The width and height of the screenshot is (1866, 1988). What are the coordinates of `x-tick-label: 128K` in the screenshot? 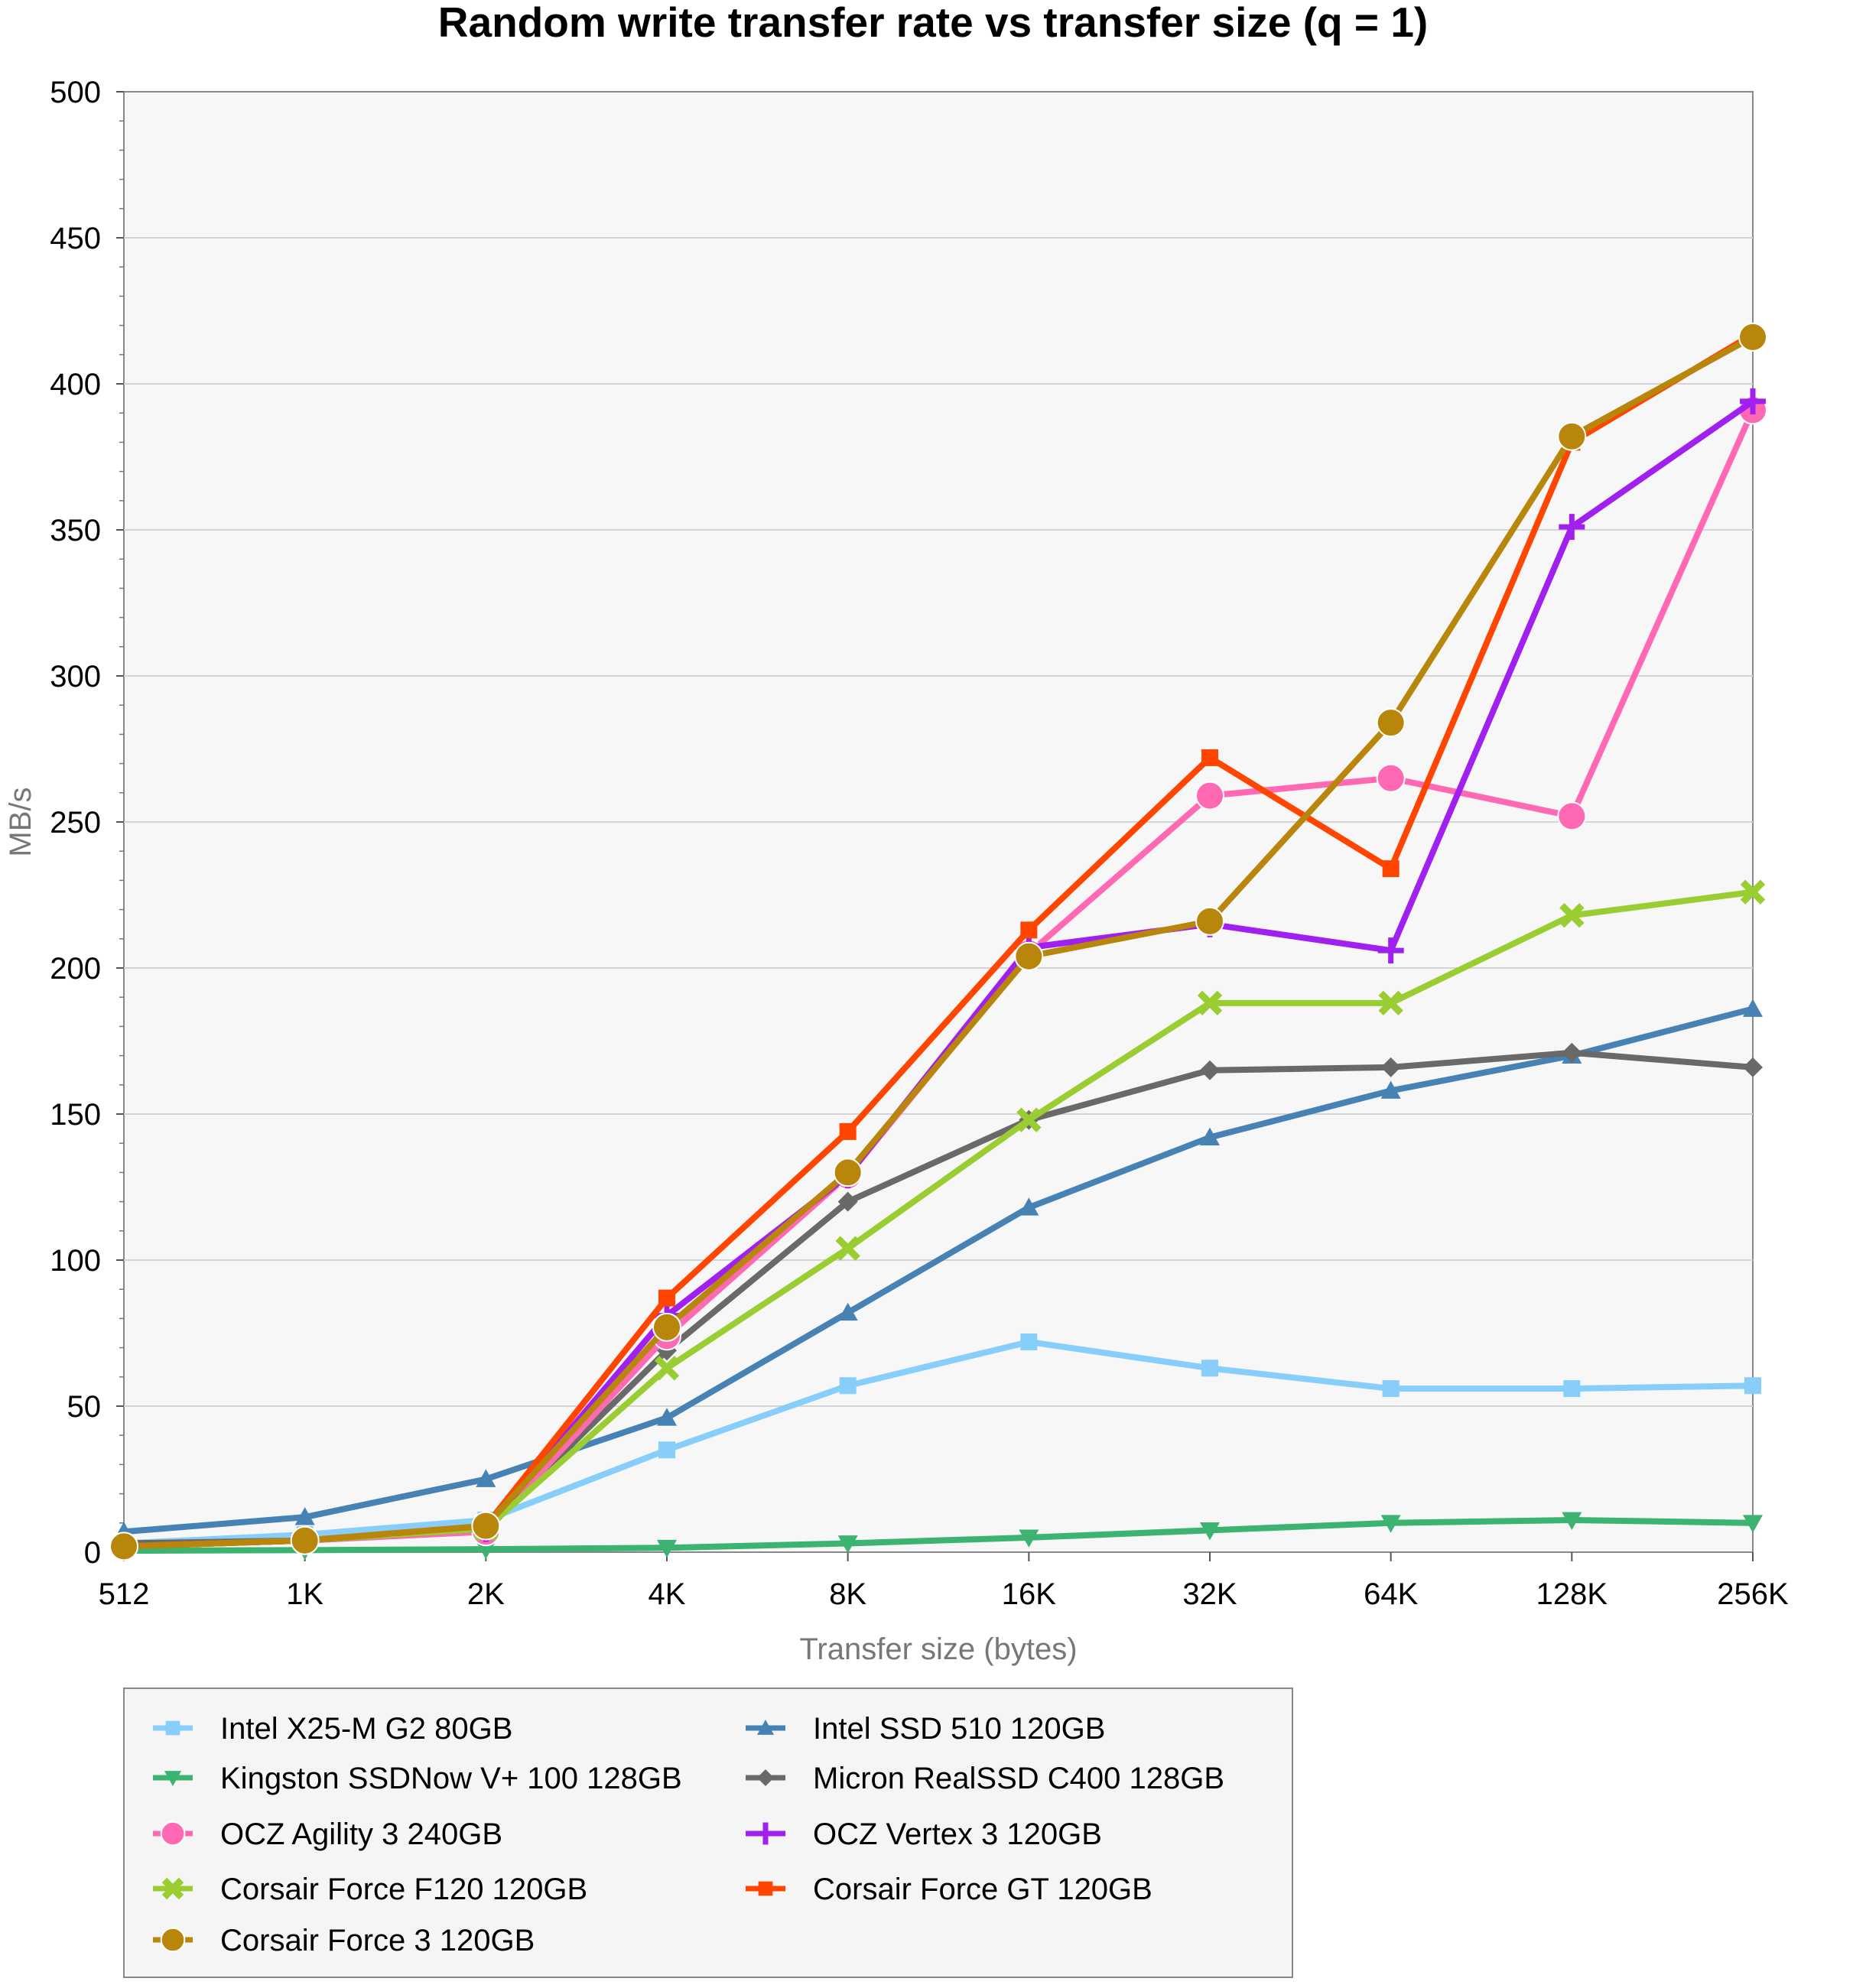 It's located at (1572, 1594).